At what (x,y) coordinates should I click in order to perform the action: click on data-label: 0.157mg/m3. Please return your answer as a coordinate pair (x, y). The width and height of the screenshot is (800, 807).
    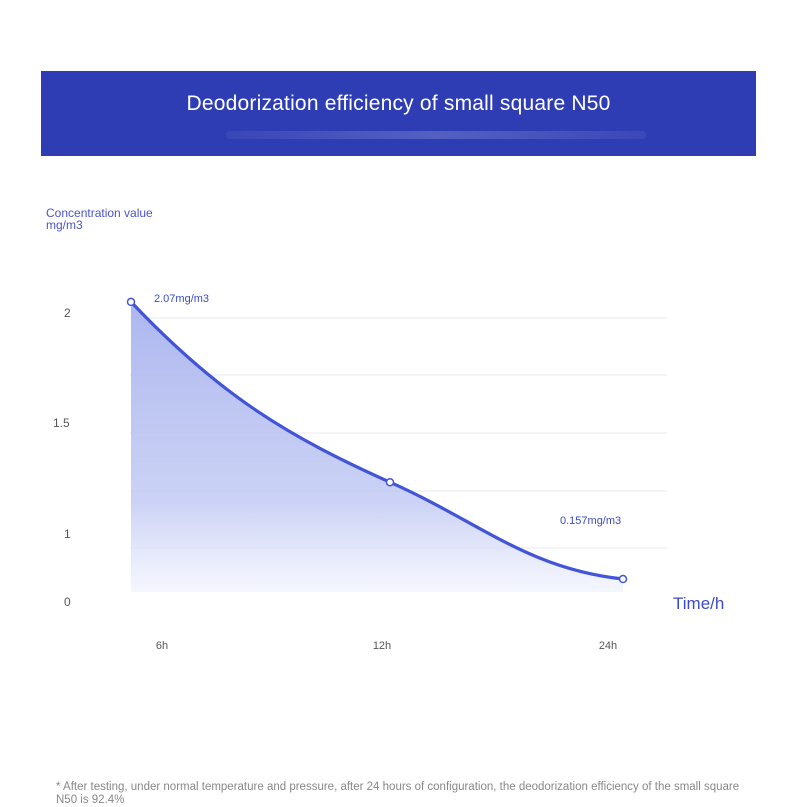
    Looking at the image, I should click on (590, 521).